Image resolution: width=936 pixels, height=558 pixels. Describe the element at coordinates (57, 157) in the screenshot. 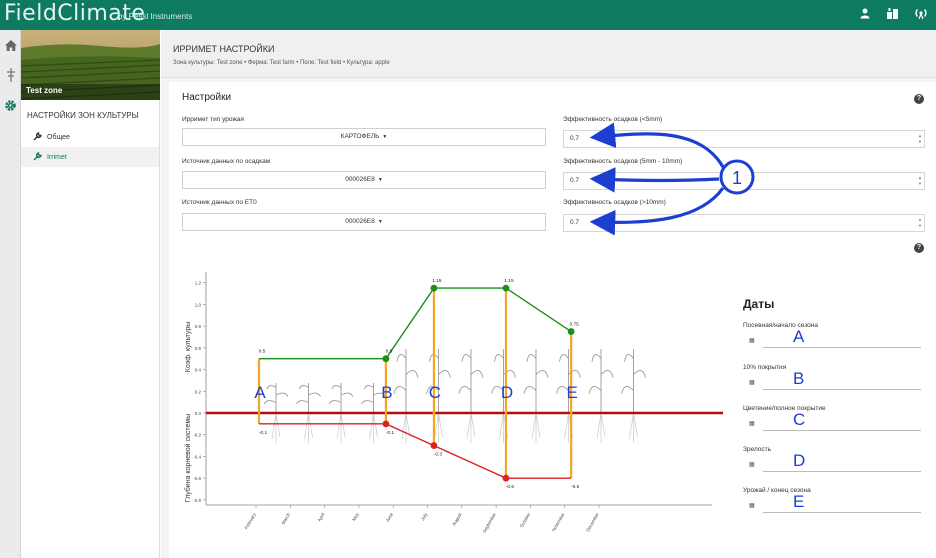

I see `sidebar-item-label: Irrimet` at that location.